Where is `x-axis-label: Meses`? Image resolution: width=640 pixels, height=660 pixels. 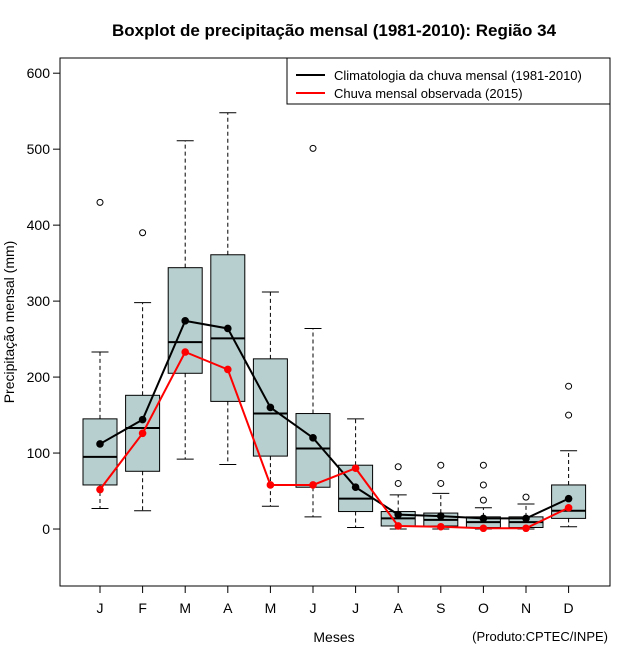 x-axis-label: Meses is located at coordinates (333, 637).